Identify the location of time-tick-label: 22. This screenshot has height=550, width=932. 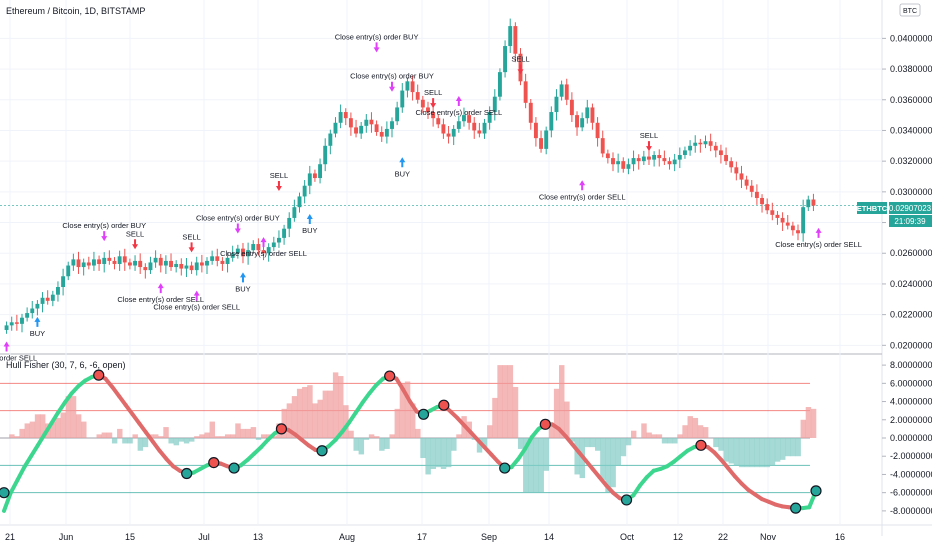
(723, 537).